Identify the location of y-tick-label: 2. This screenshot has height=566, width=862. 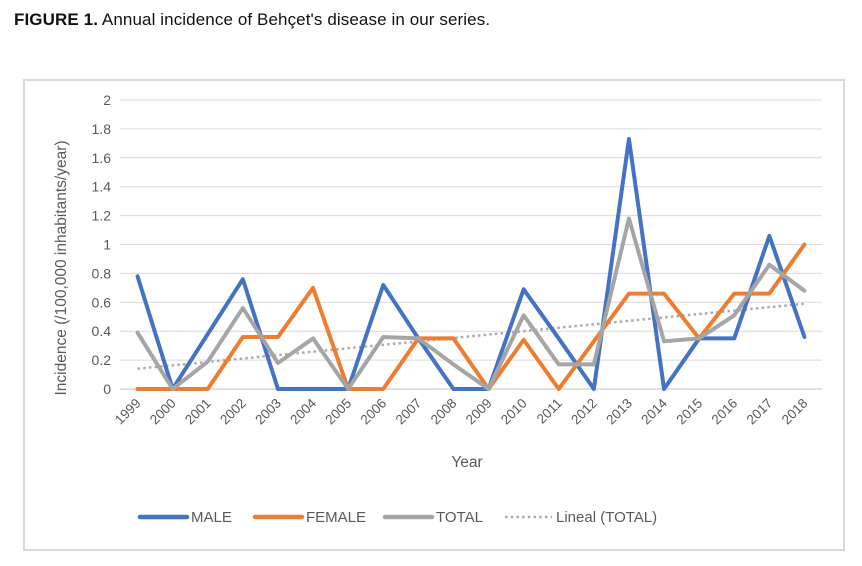
(107, 100).